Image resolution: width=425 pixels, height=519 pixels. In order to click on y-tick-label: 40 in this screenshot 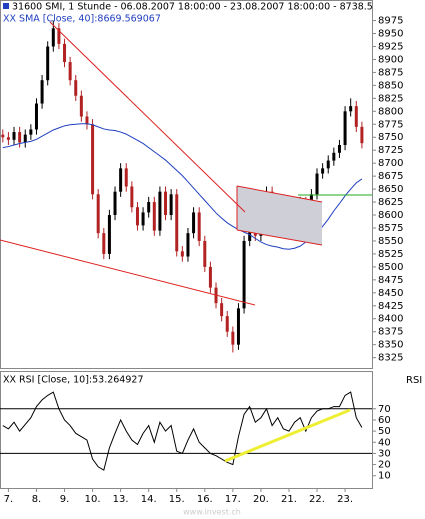, I will do `click(384, 442)`.